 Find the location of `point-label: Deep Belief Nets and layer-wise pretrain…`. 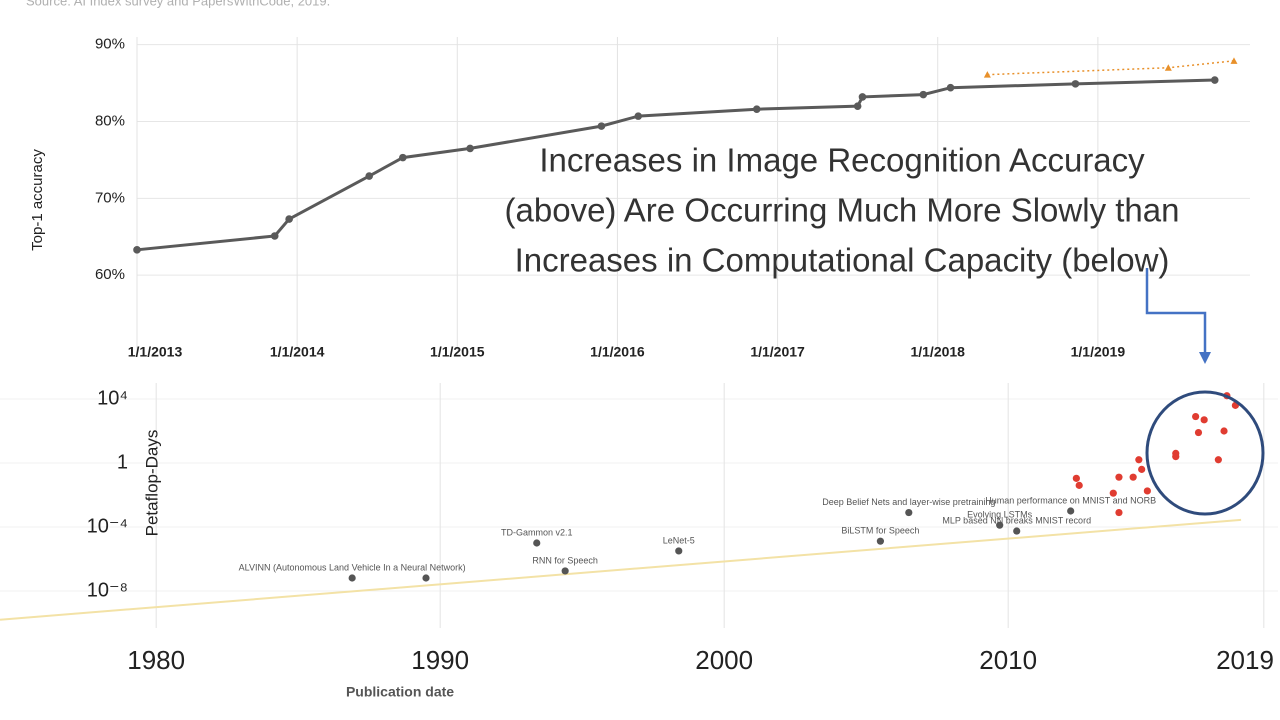

point-label: Deep Belief Nets and layer-wise pretrain… is located at coordinates (908, 502).